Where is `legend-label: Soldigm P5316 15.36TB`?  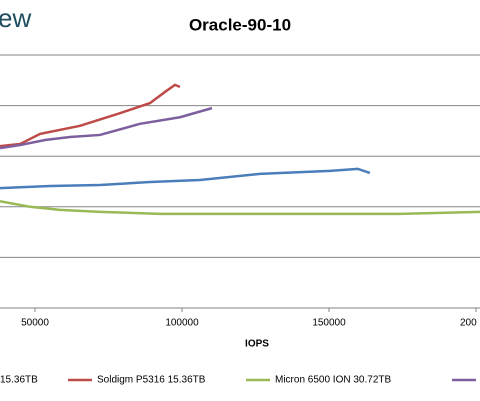 legend-label: Soldigm P5316 15.36TB is located at coordinates (151, 380).